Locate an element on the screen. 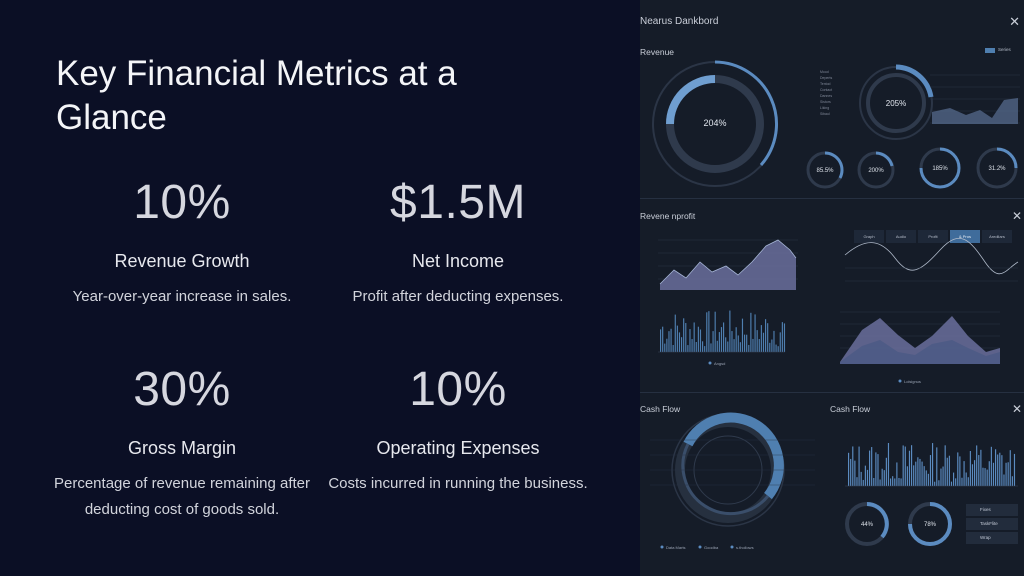 This screenshot has height=576, width=1024. cash-flow-graphics: Data Marts Goodba s.thollows 44% 78% is located at coordinates (834, 481).